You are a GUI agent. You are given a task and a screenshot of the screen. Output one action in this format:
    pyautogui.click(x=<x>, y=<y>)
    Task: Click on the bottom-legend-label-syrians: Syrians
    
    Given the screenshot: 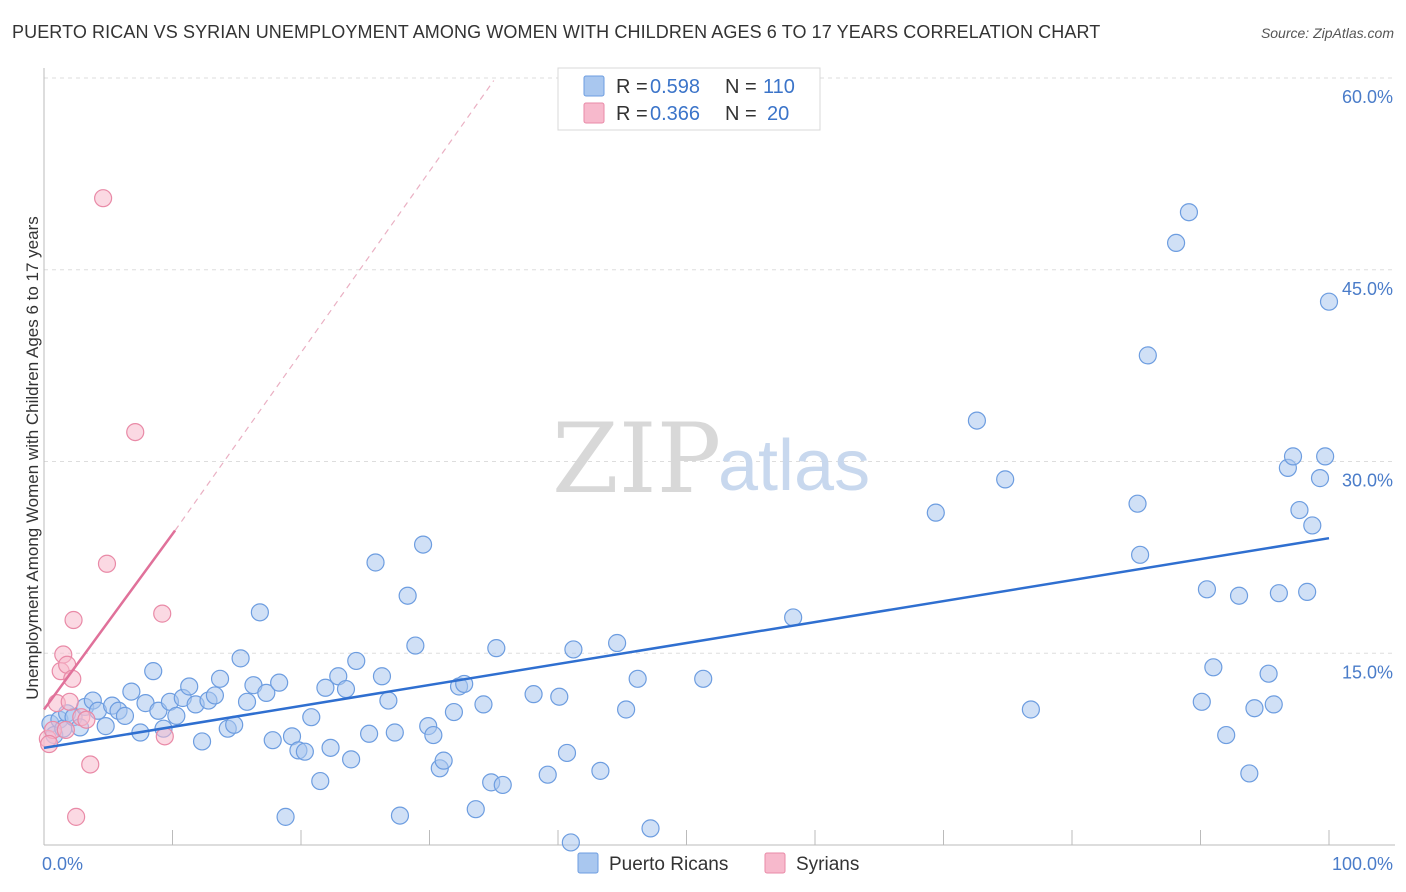 What is the action you would take?
    pyautogui.click(x=827, y=864)
    